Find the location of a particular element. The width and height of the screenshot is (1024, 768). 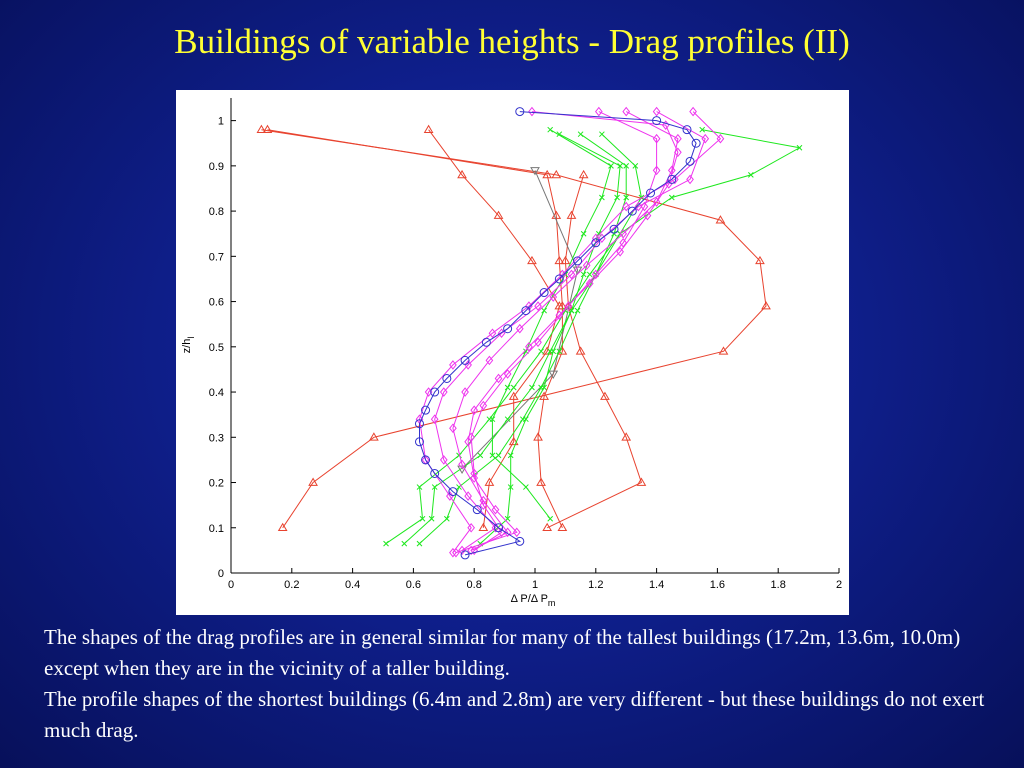

x-axis-label-main: Δ P/Δ P is located at coordinates (529, 599).